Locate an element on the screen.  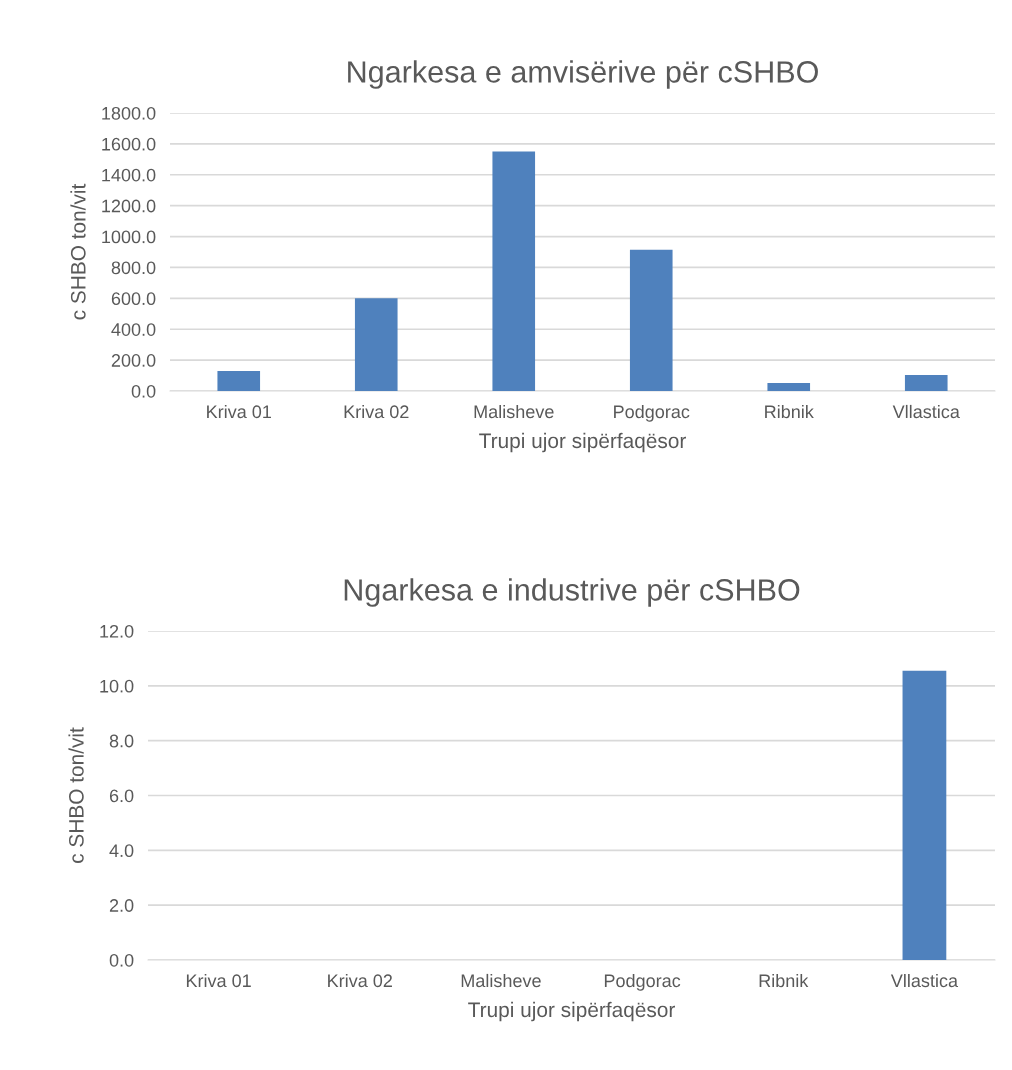
chart-title: Ngarkesa e amvisërive për cSHBO is located at coordinates (583, 74).